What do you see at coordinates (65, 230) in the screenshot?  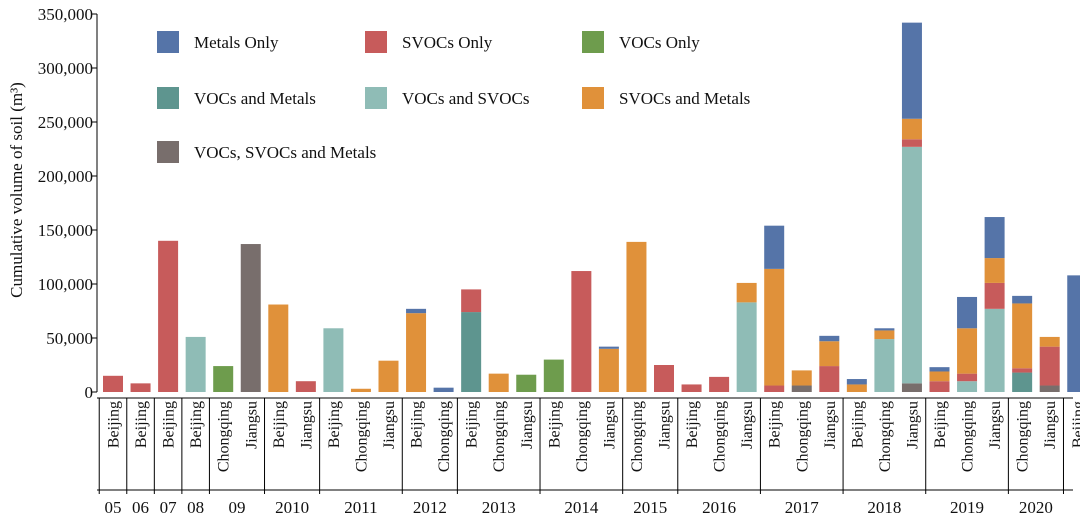 I see `y-tick-label: 150,000` at bounding box center [65, 230].